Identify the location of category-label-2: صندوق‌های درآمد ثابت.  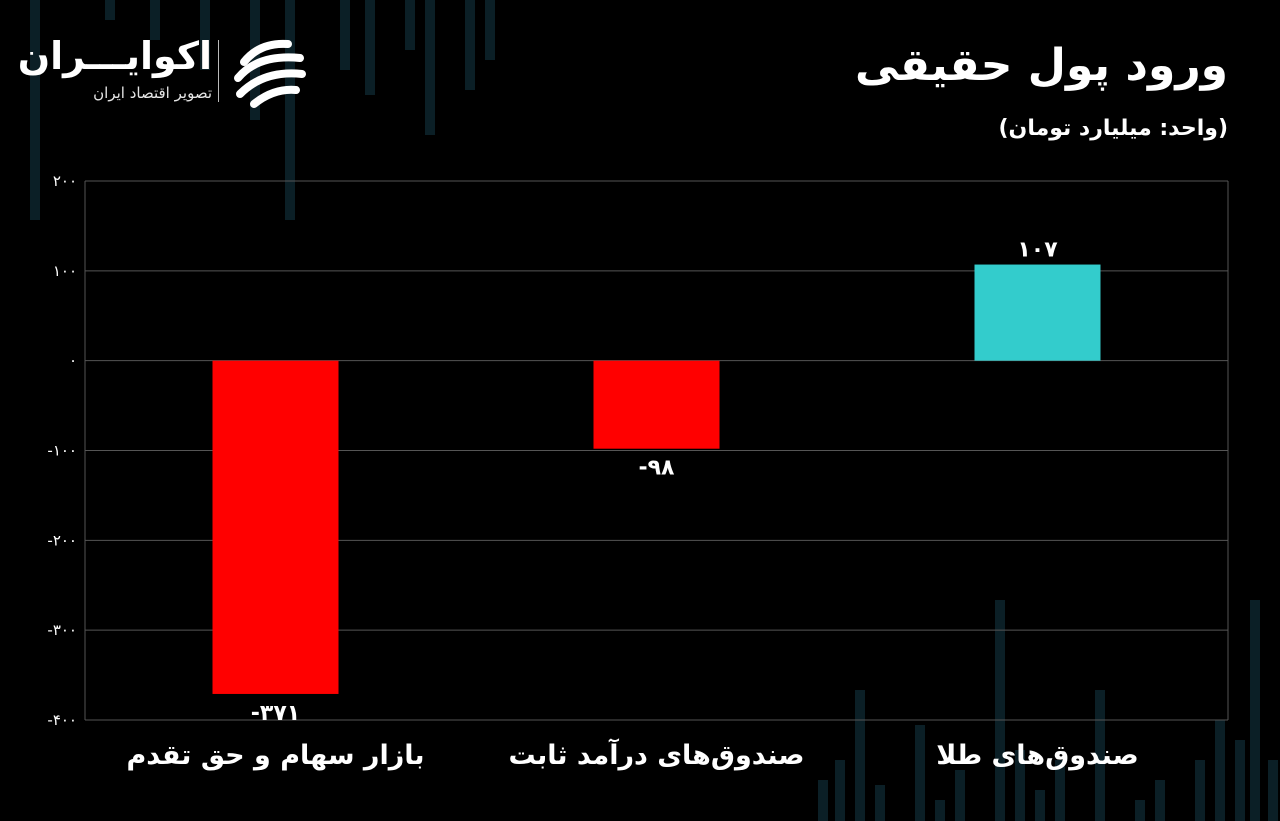
(657, 754).